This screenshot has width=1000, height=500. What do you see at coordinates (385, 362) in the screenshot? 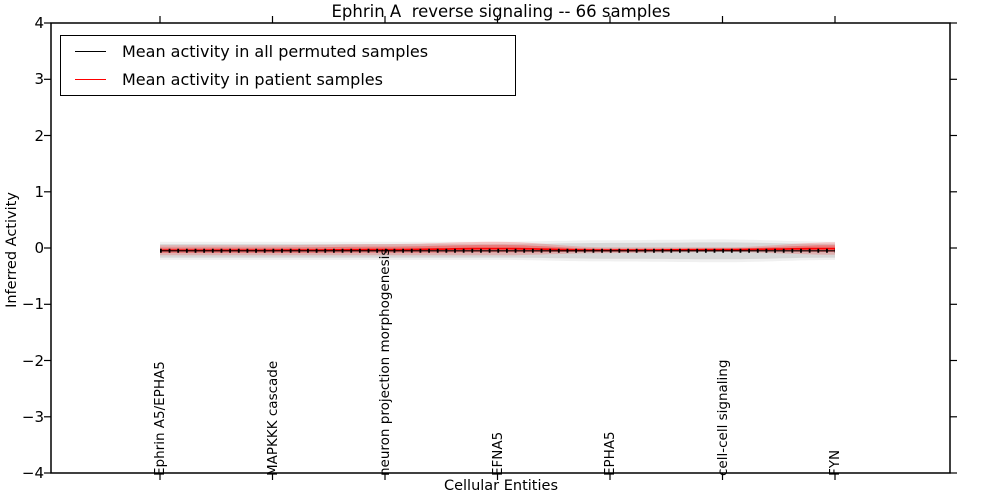
I see `x-tick-label: neuron projection morphogenesis` at bounding box center [385, 362].